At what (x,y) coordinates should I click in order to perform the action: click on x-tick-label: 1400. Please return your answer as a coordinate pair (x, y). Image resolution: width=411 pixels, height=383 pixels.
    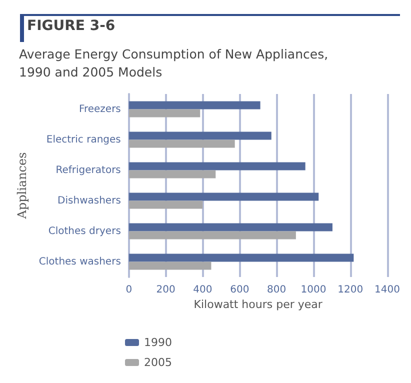
    Looking at the image, I should click on (387, 290).